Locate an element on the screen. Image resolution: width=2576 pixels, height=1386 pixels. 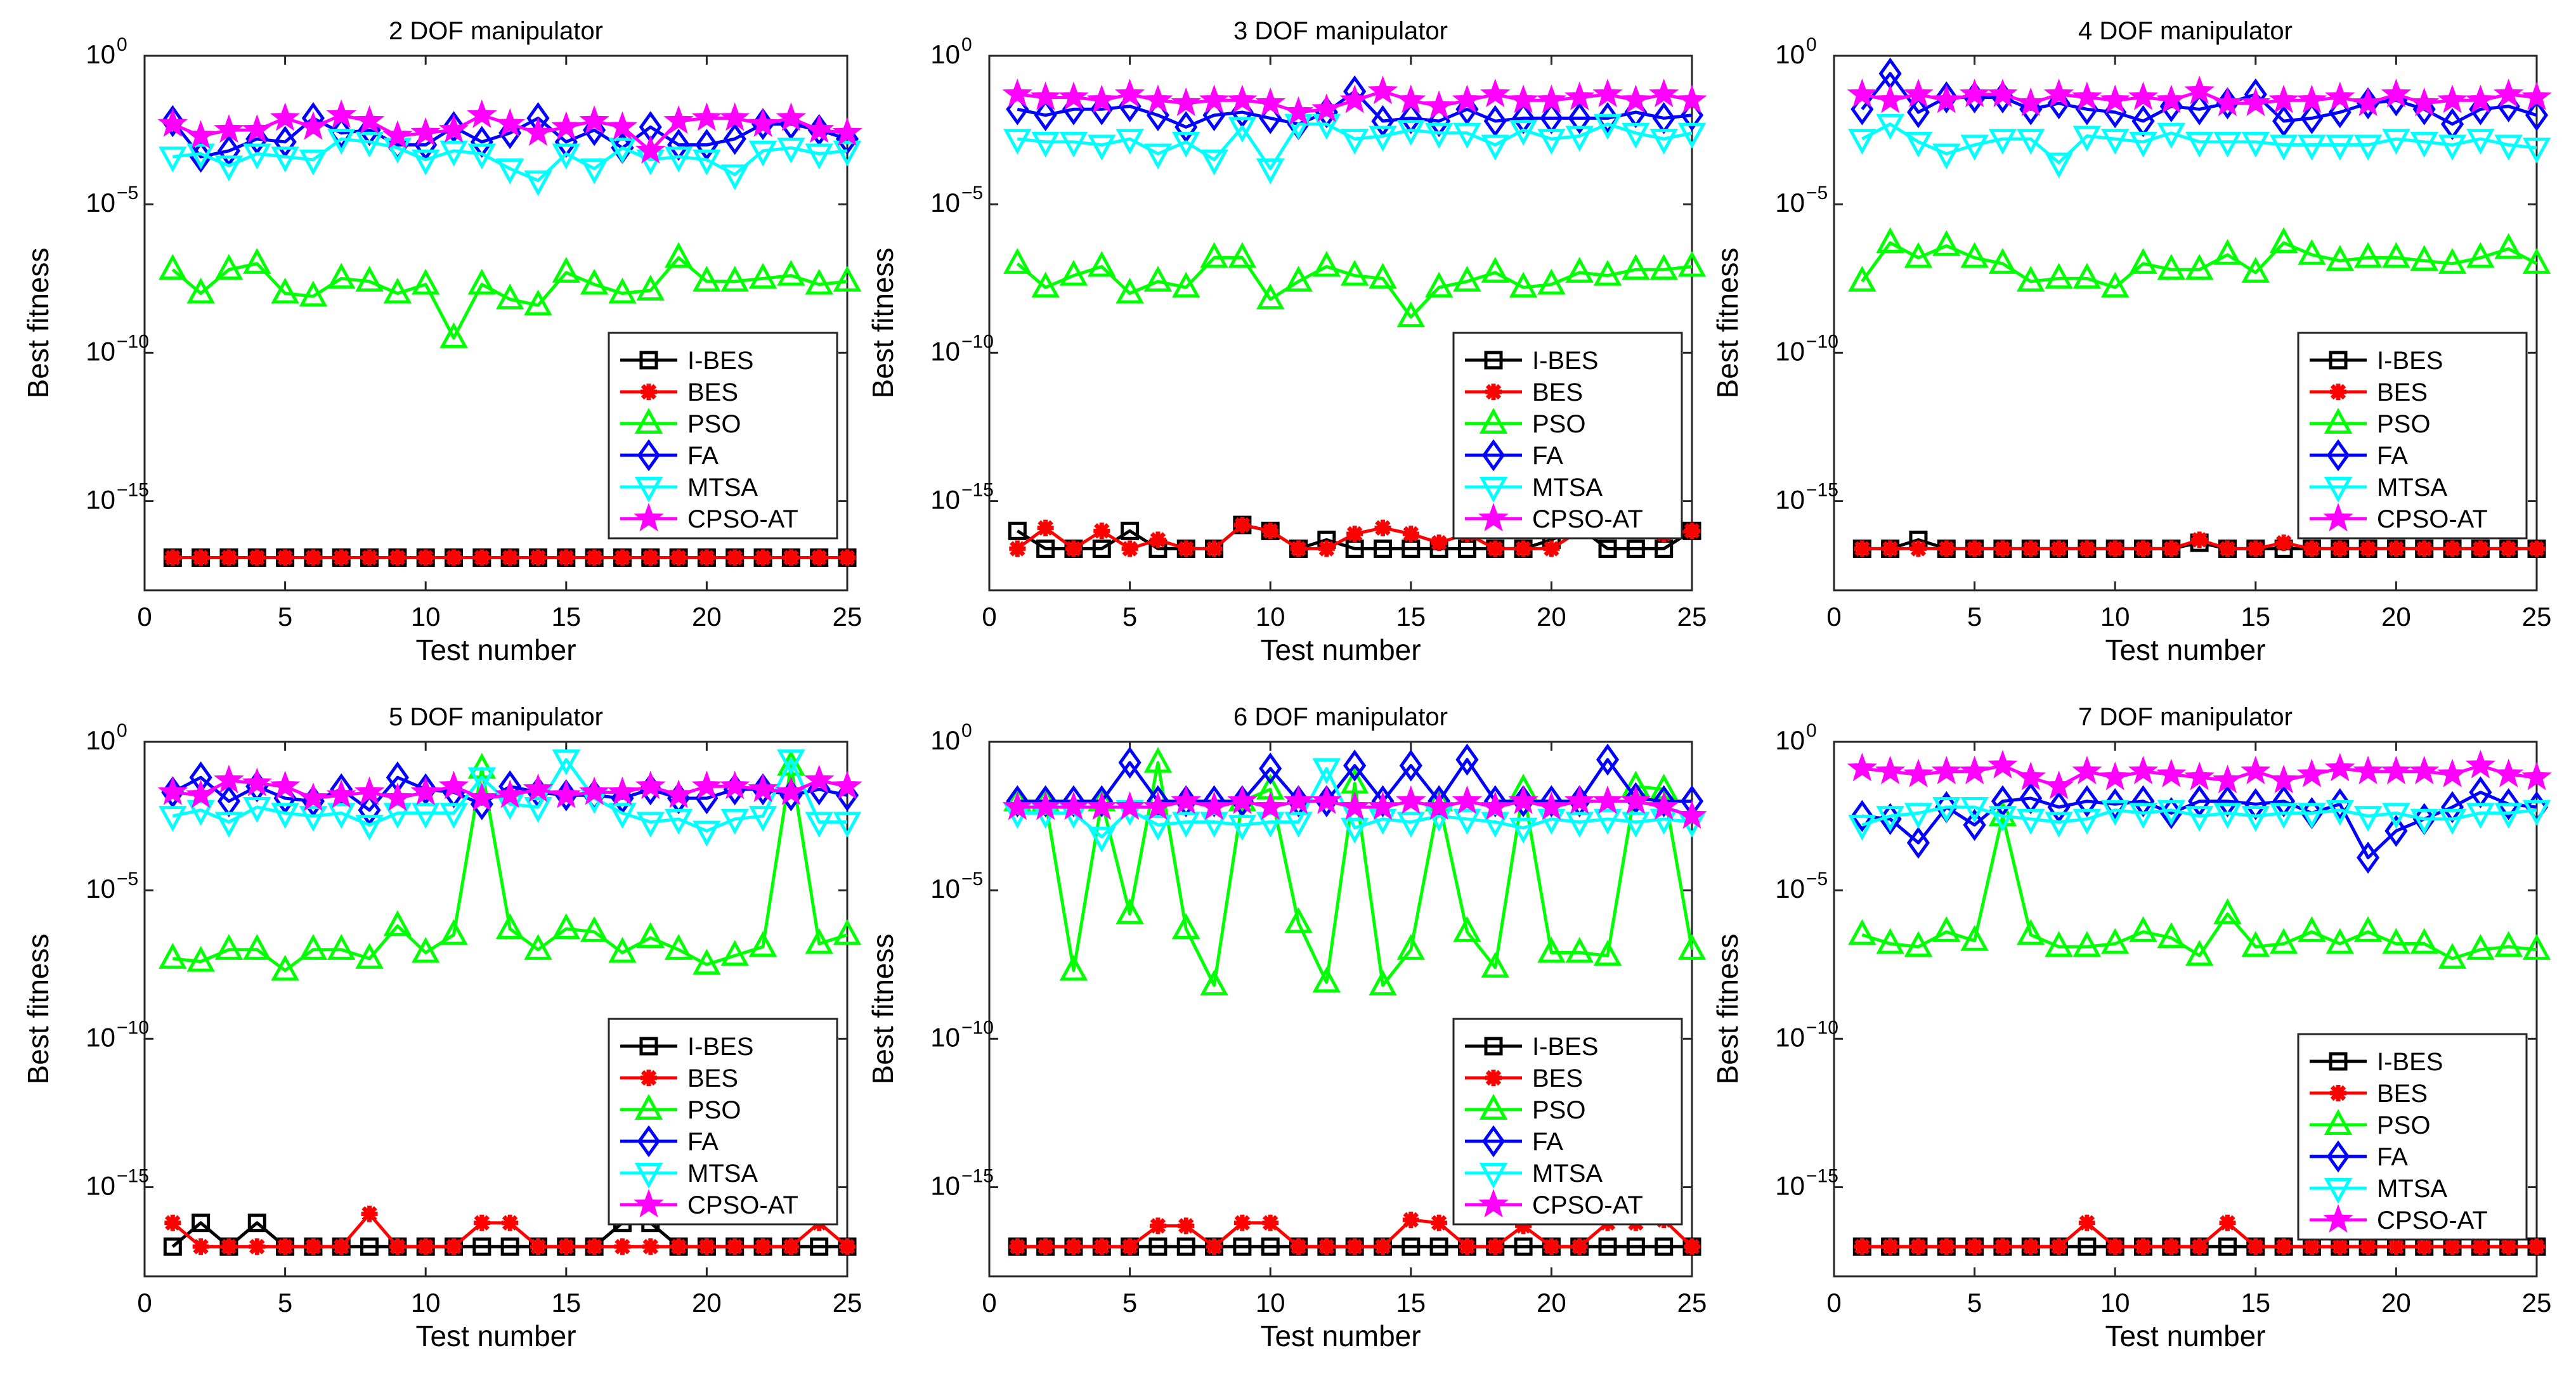
legend-item: MTSA is located at coordinates (689, 488).